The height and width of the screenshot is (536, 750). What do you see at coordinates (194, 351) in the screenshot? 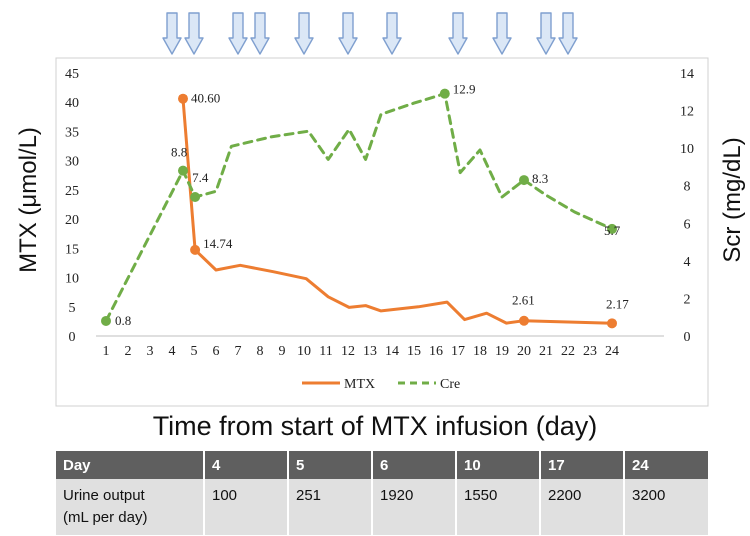
I see `x-tick-label: 5` at bounding box center [194, 351].